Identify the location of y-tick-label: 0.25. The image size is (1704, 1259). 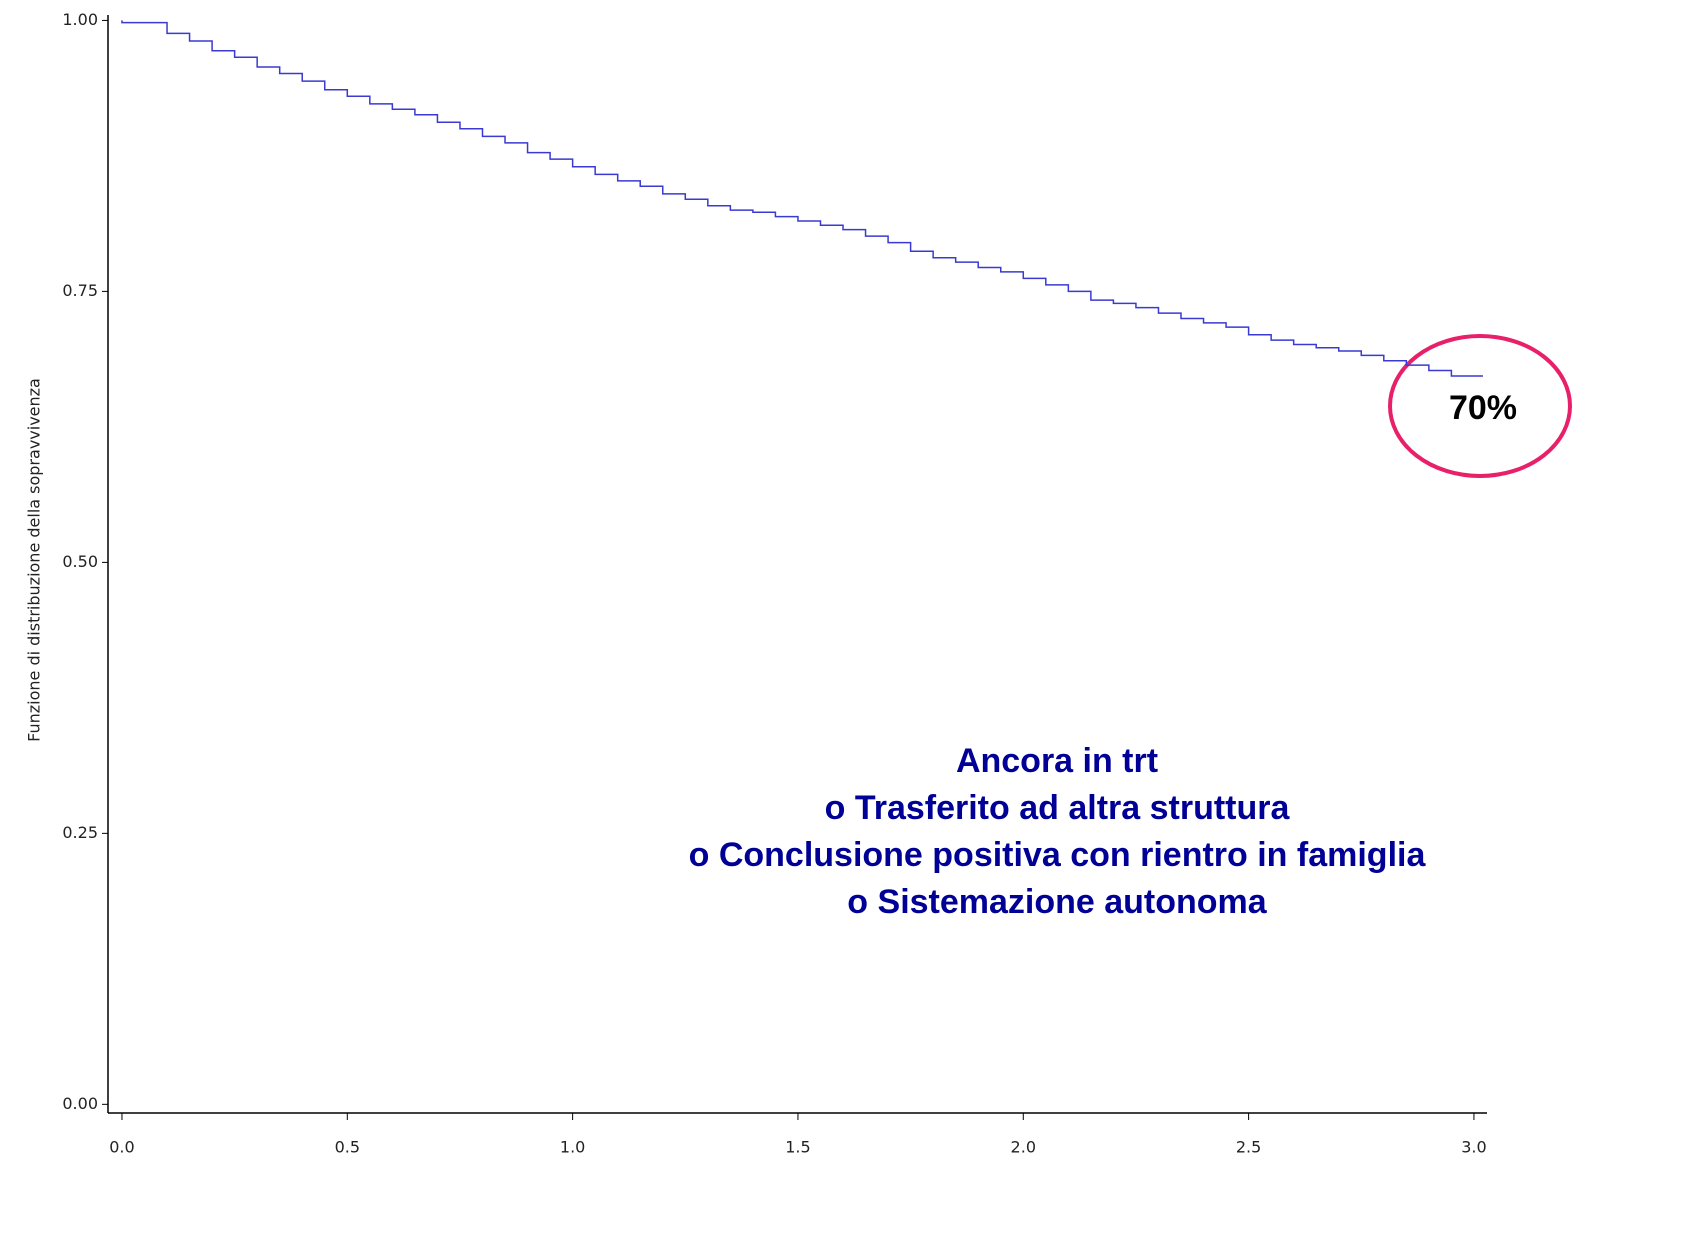
(80, 832).